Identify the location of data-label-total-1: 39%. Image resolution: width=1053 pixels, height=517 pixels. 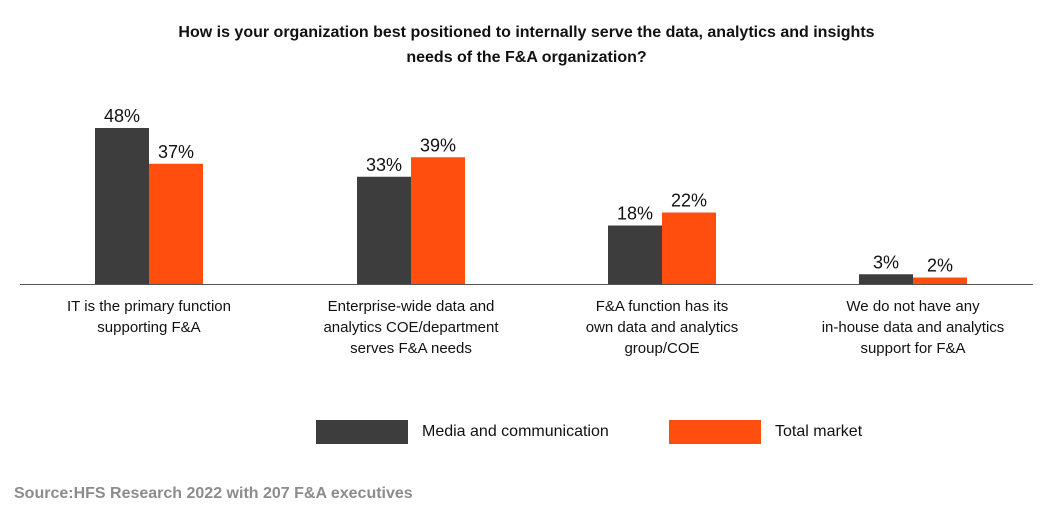
(438, 145).